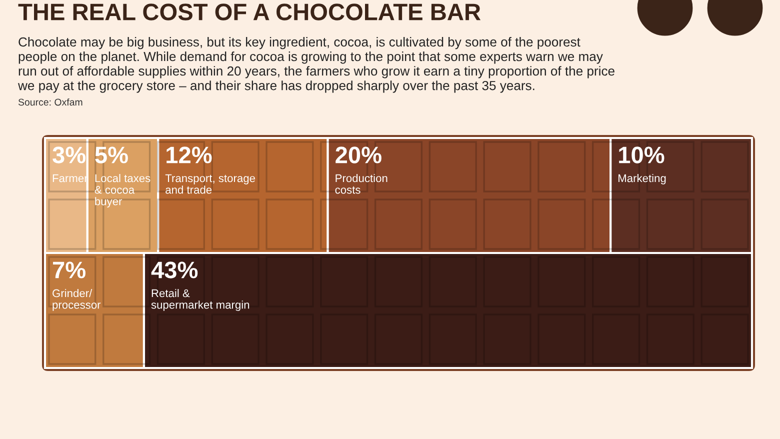  I want to click on text: THE REAL COST OF A CHOCOLATE BAR, so click(249, 12).